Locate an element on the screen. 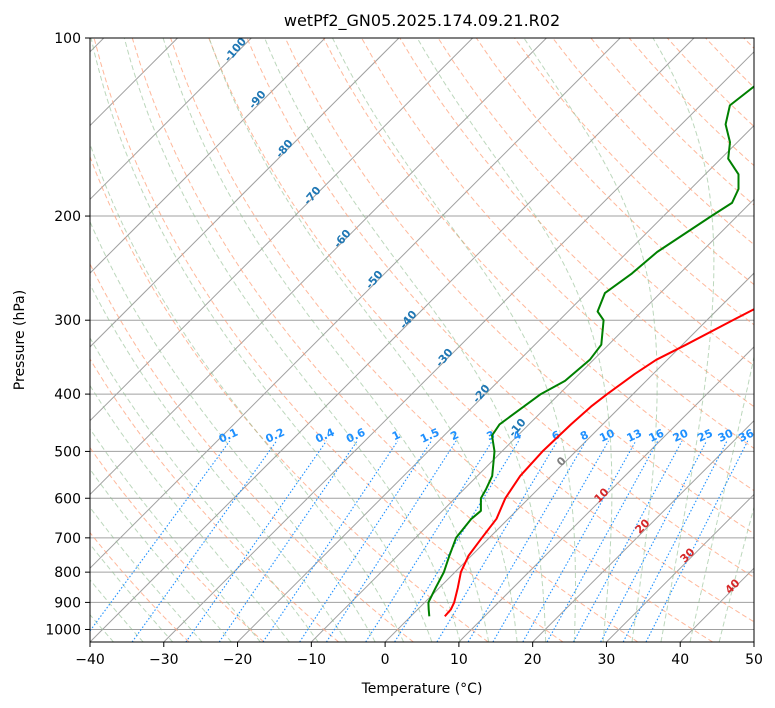 This screenshot has width=775, height=708. mixing-ratio-label: 36 is located at coordinates (747, 435).